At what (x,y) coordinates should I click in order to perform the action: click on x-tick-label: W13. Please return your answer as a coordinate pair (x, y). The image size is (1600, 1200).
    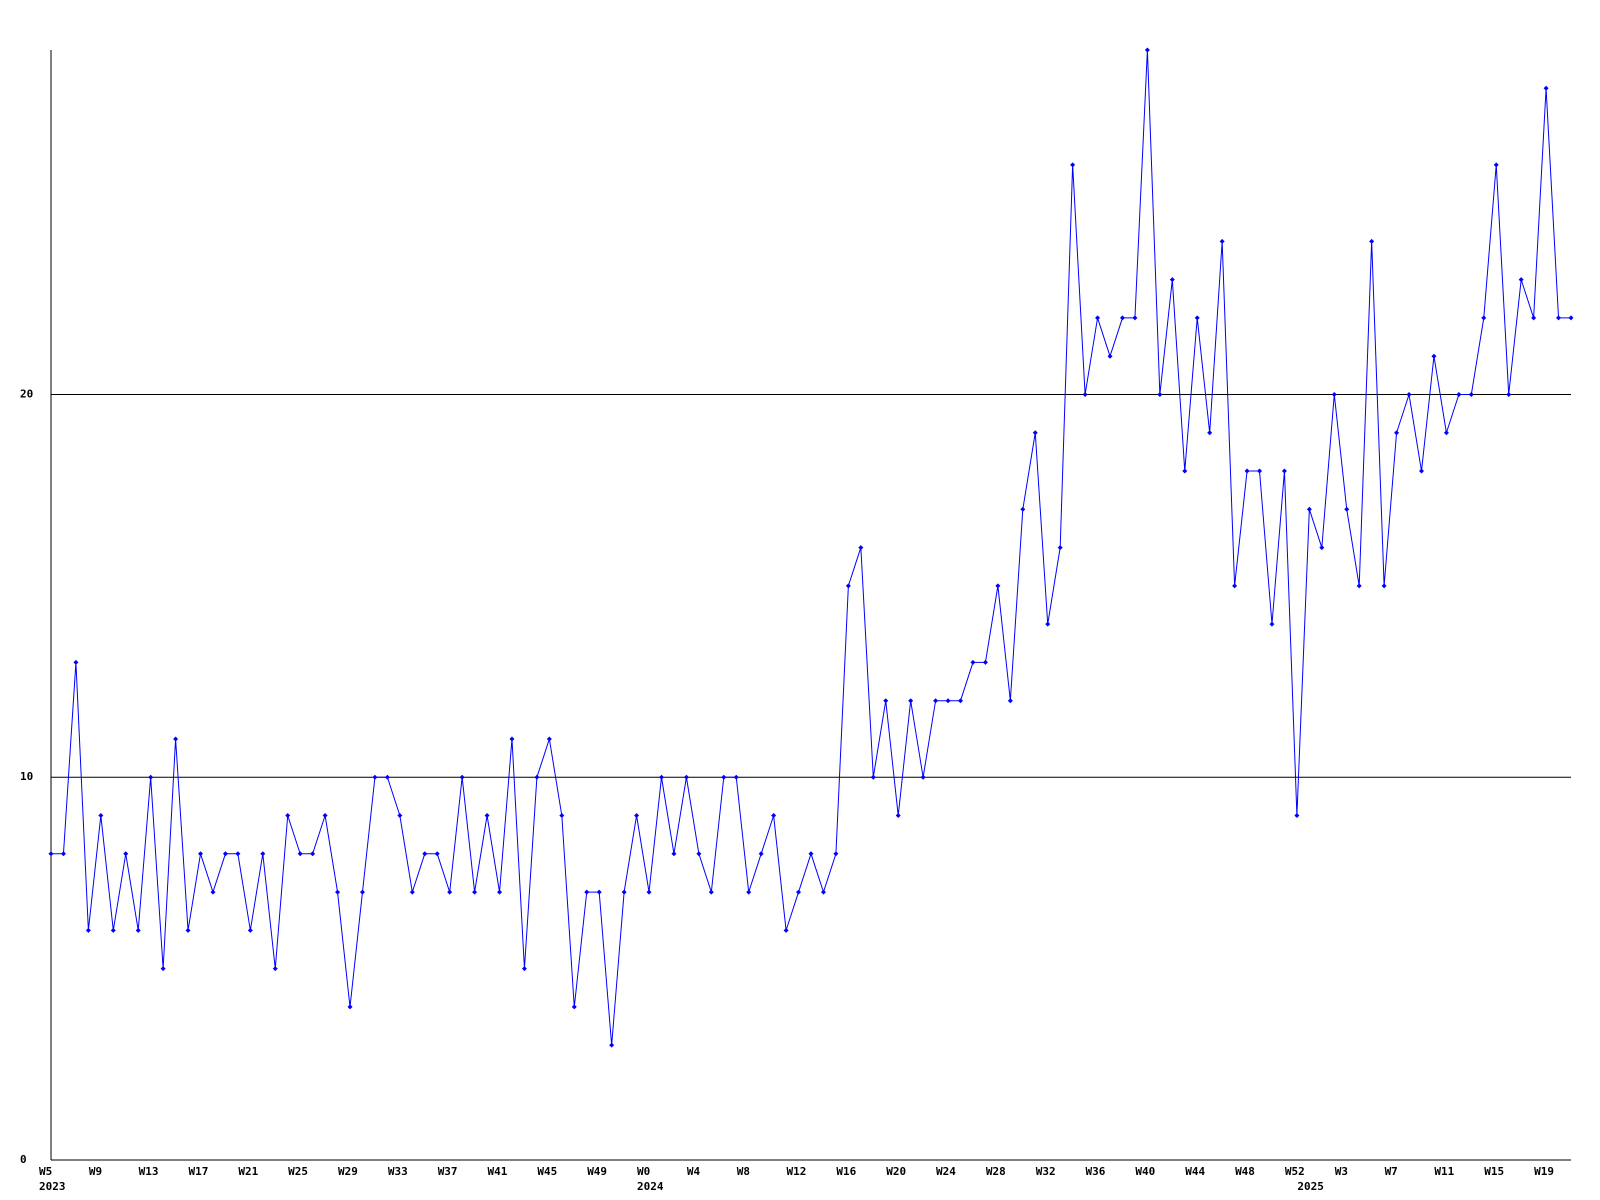
    Looking at the image, I should click on (149, 1171).